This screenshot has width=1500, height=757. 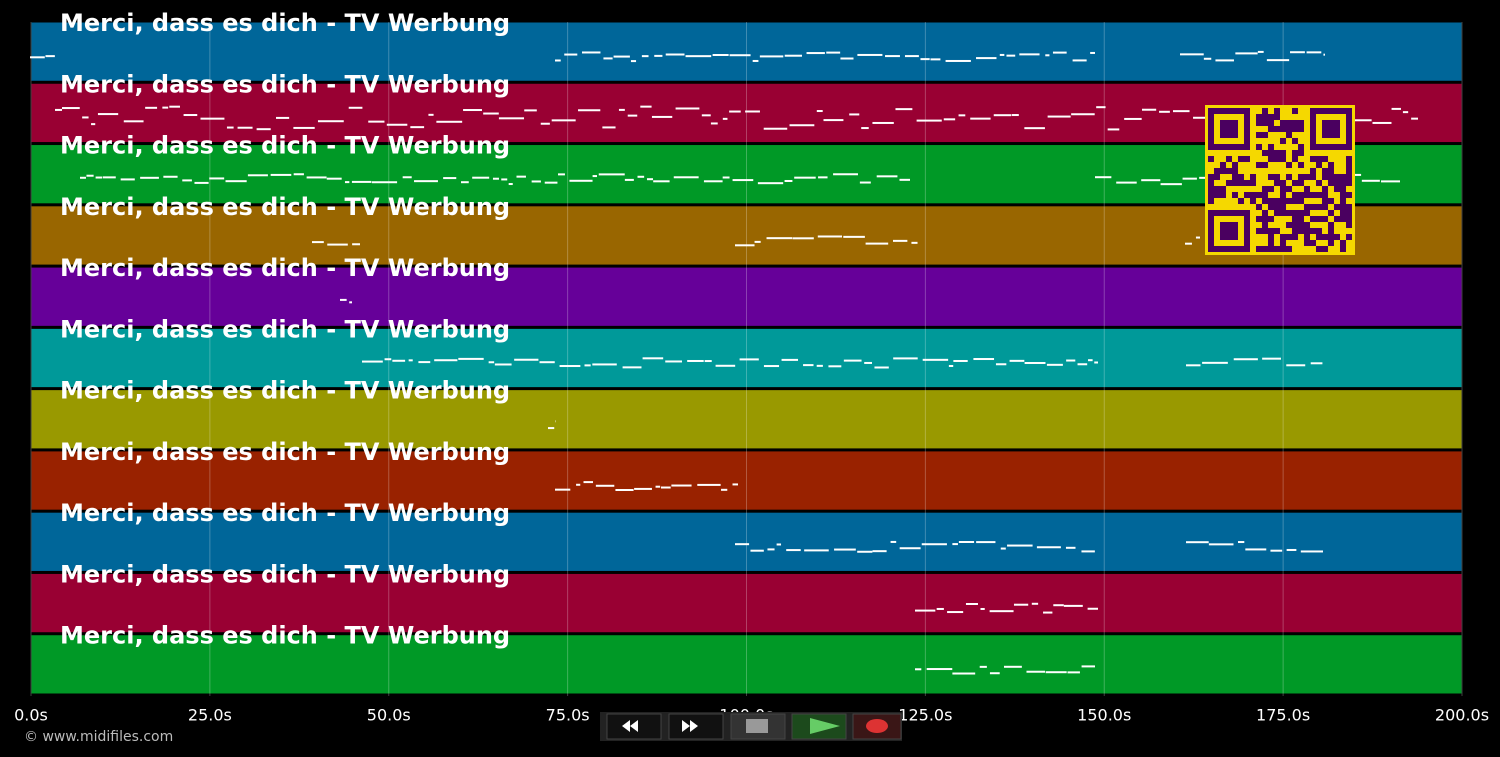 I want to click on x-tick-label: 175.0s, so click(x=1283, y=715).